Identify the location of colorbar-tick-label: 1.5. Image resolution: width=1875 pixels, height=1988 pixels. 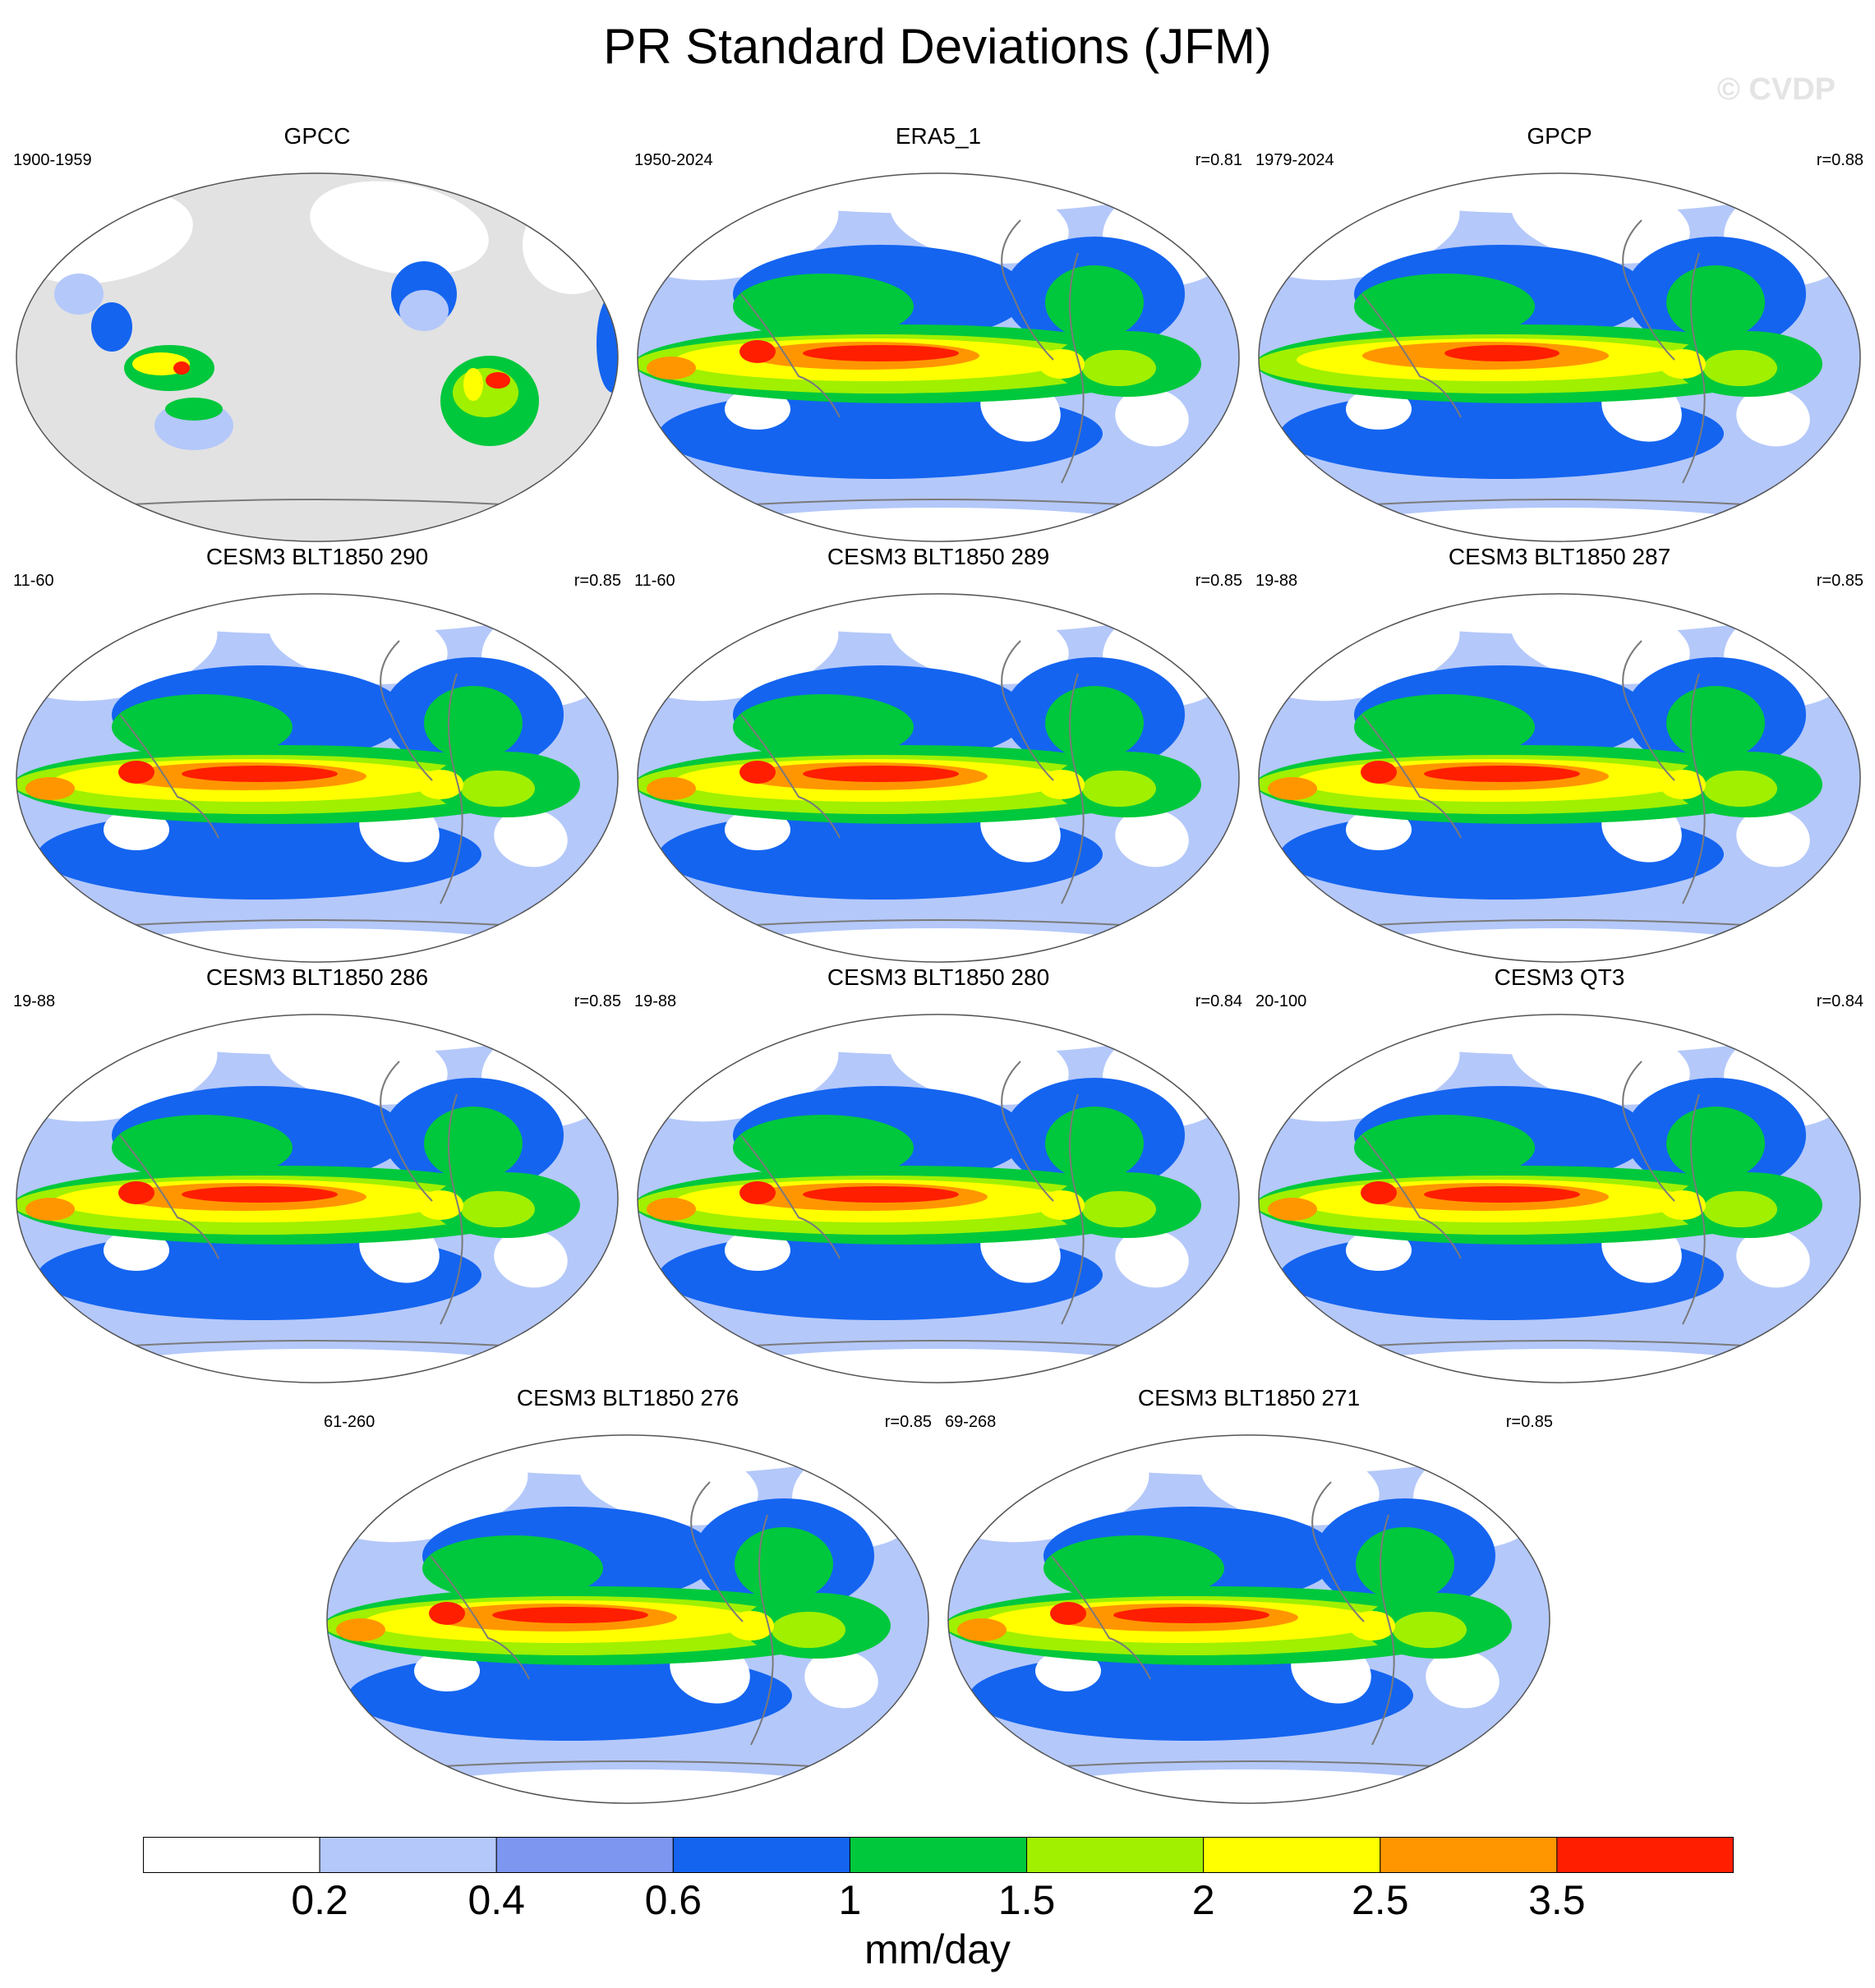
(1026, 1900).